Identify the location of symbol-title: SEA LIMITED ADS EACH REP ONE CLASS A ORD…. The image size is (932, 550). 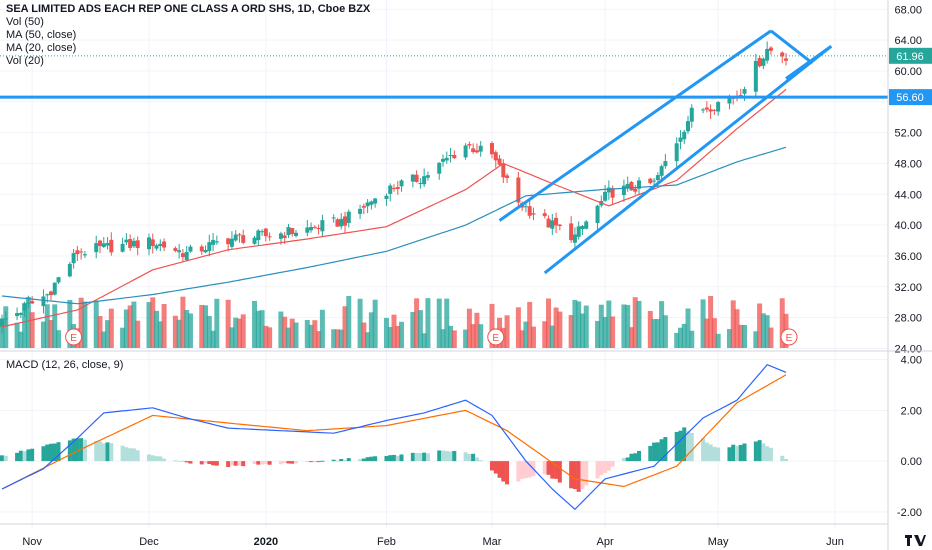
(188, 9).